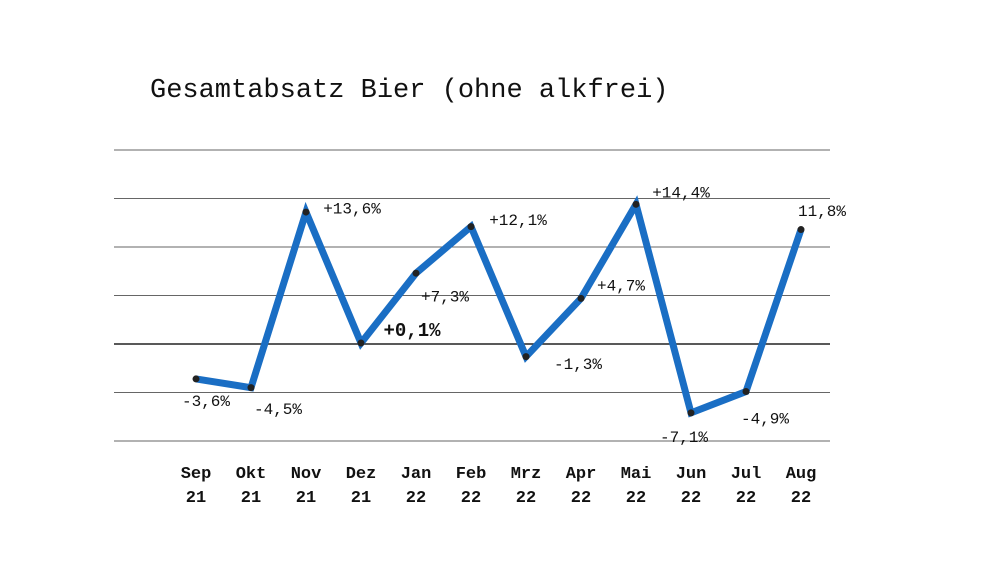 Image resolution: width=1000 pixels, height=568 pixels. I want to click on data-label: +13,6%, so click(352, 209).